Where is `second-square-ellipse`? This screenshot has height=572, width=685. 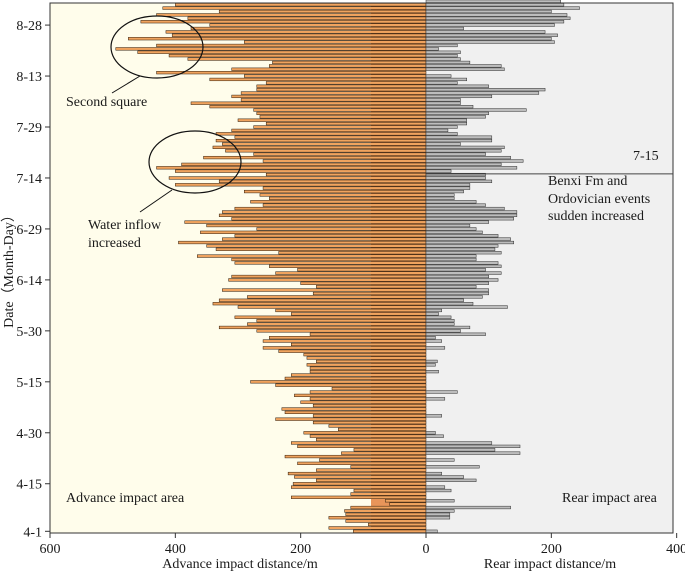 second-square-ellipse is located at coordinates (157, 47).